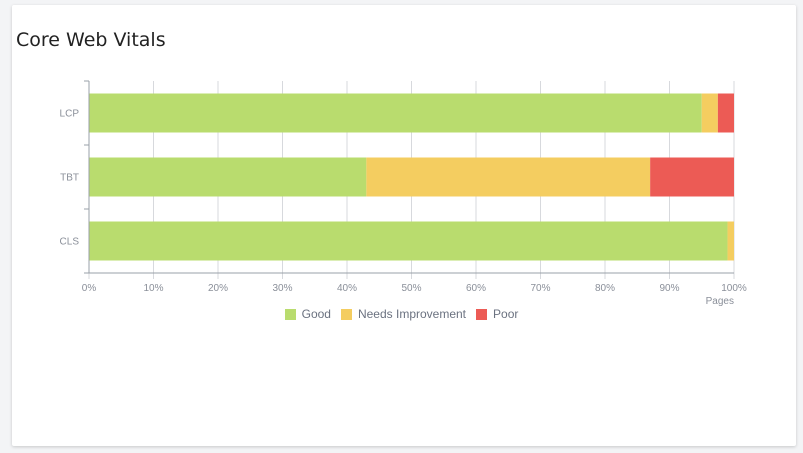 The width and height of the screenshot is (803, 453). Describe the element at coordinates (506, 314) in the screenshot. I see `legend-label: Poor` at that location.